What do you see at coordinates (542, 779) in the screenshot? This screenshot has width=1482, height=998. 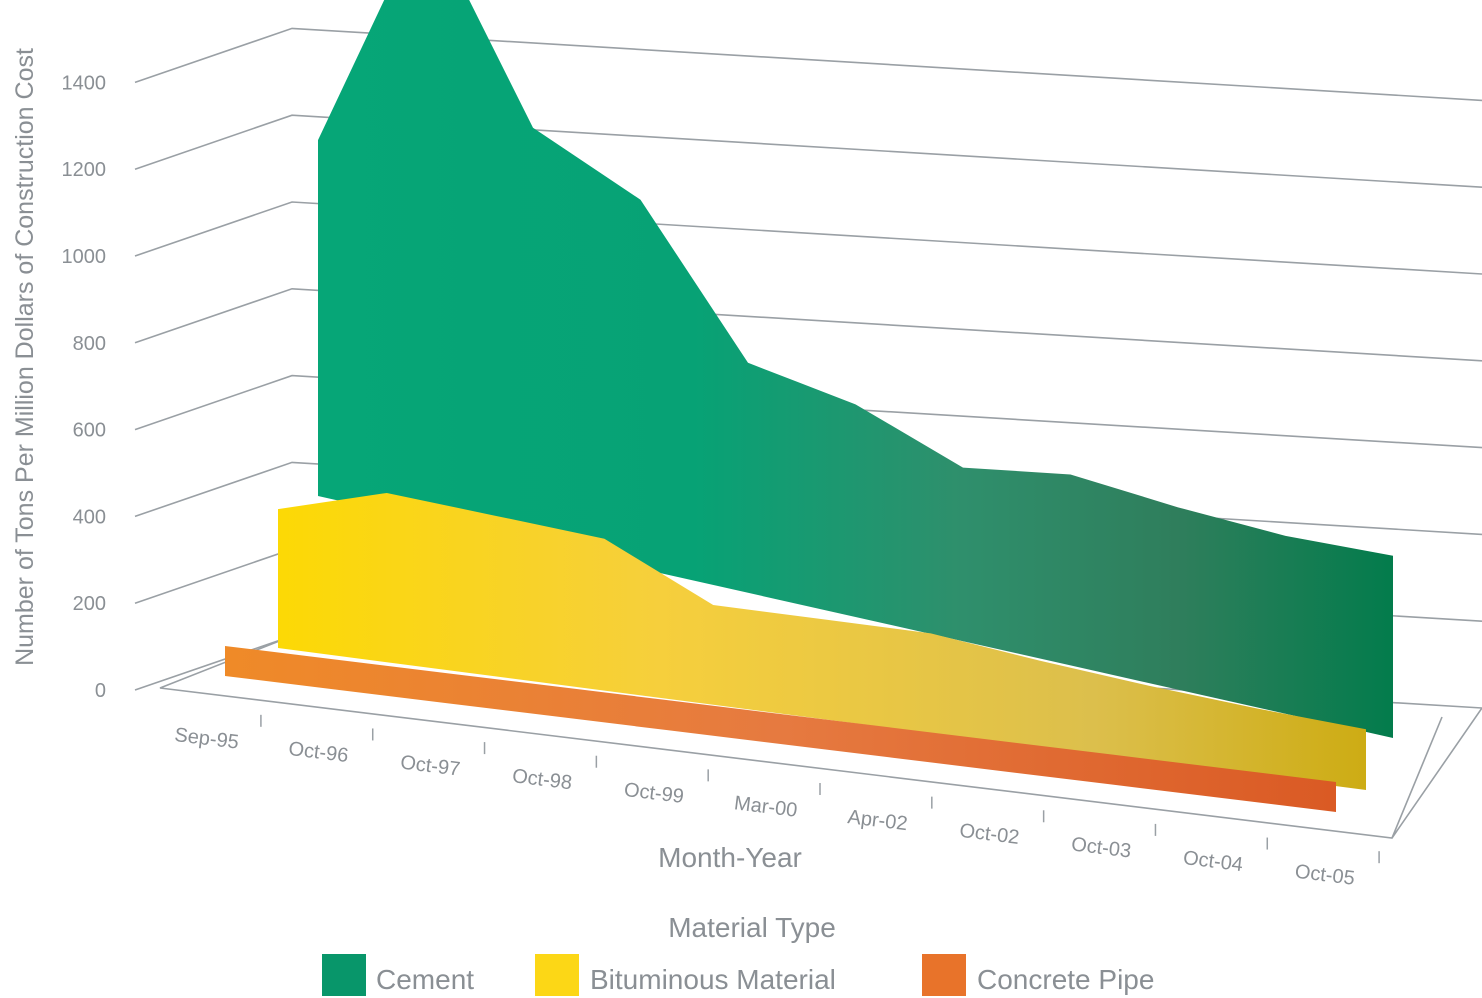 I see `x-tick-label: Oct-98` at bounding box center [542, 779].